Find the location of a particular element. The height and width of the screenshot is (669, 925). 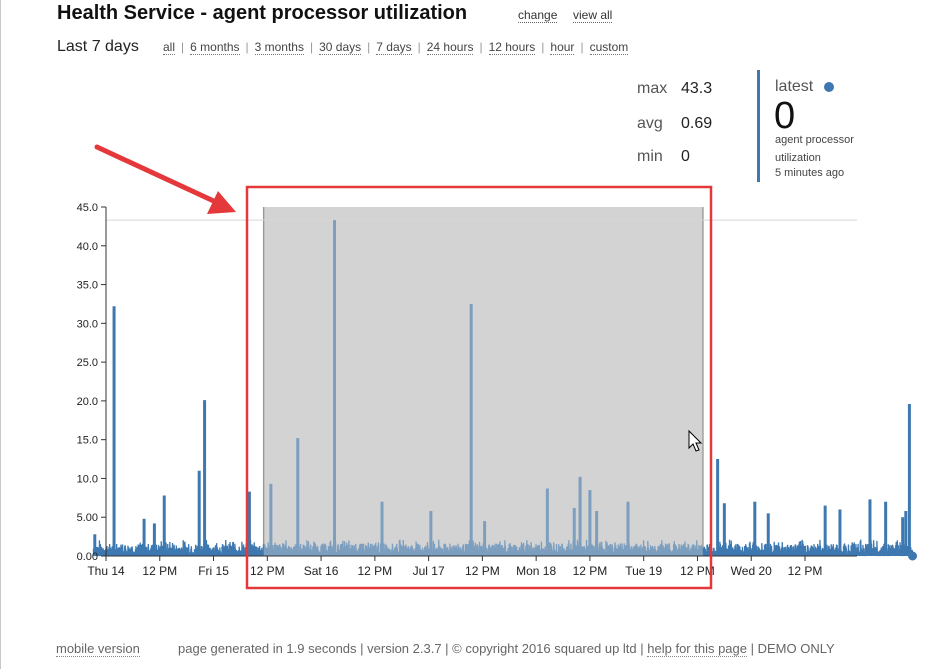

x-tick-label: Wed 20 is located at coordinates (751, 571).